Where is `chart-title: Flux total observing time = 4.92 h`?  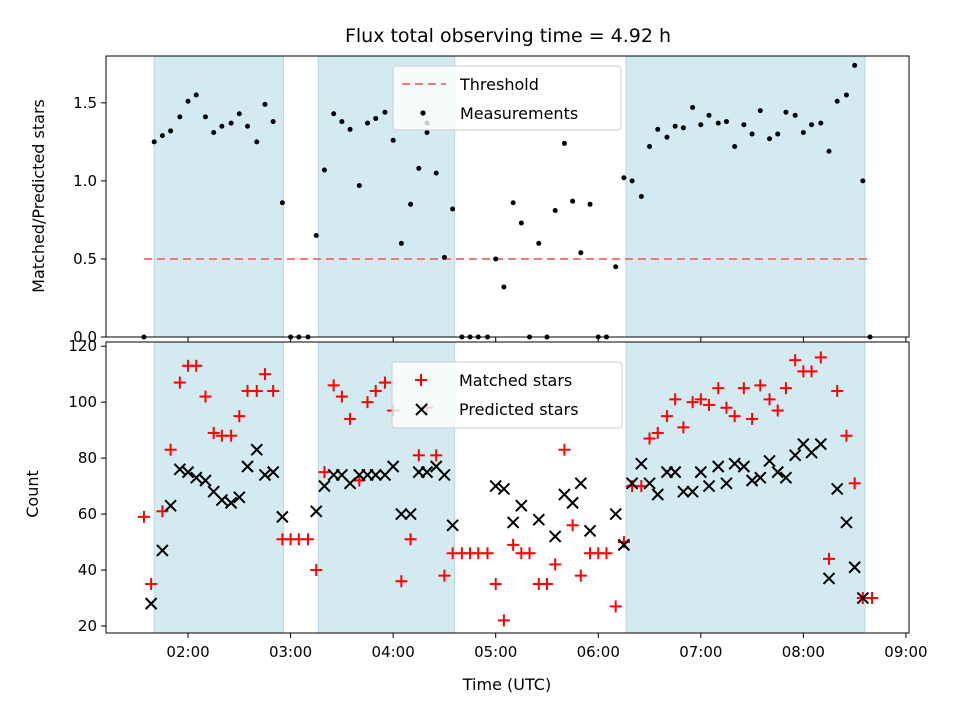
chart-title: Flux total observing time = 4.92 h is located at coordinates (508, 36).